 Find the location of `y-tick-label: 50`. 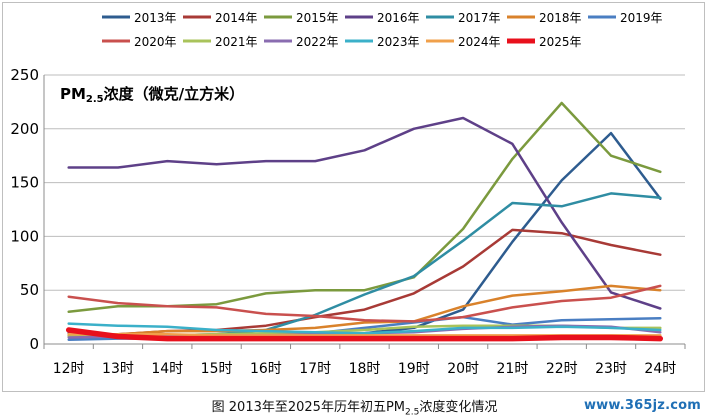

y-tick-label: 50 is located at coordinates (29, 290).